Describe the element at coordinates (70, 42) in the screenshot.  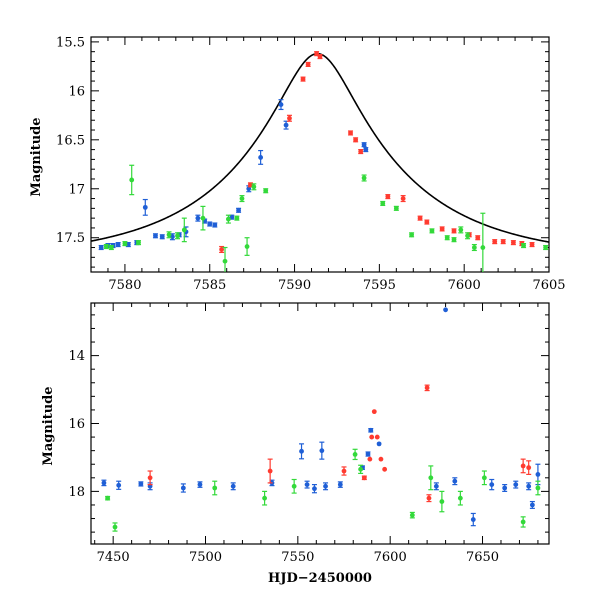
I see `top-y-tick-label: 15.5` at that location.